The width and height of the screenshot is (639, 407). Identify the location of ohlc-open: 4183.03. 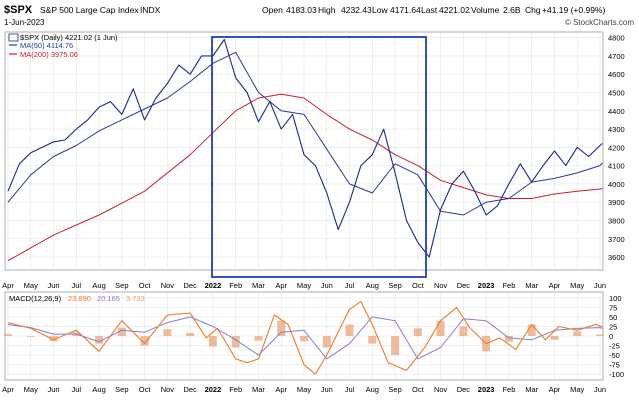
(301, 10).